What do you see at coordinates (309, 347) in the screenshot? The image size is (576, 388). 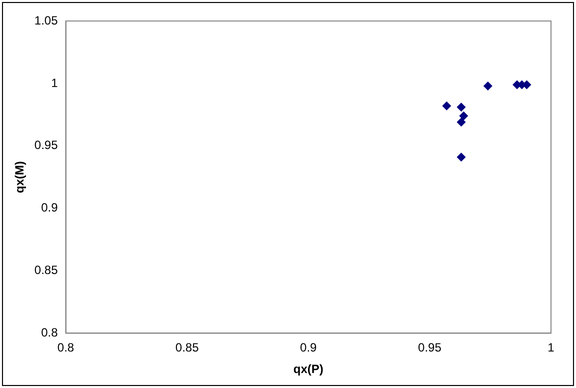 I see `x-tick-label: 0.9` at bounding box center [309, 347].